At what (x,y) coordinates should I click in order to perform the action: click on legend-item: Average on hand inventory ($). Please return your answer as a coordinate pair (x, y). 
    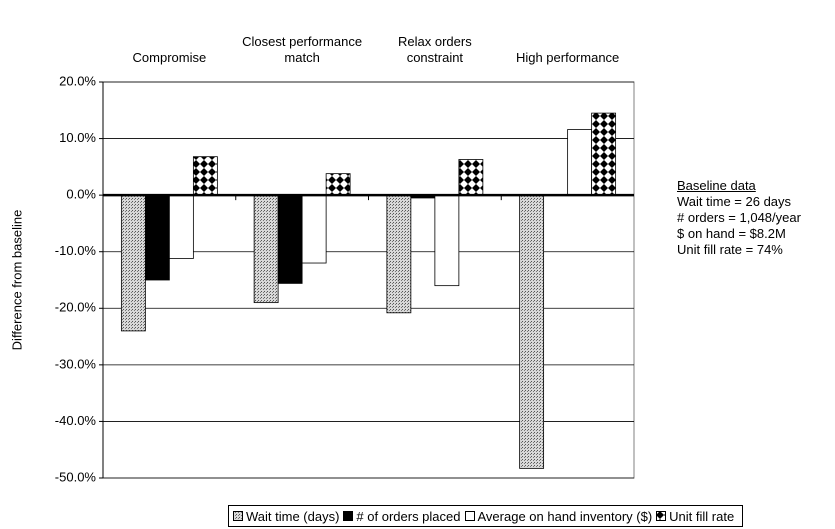
    Looking at the image, I should click on (558, 516).